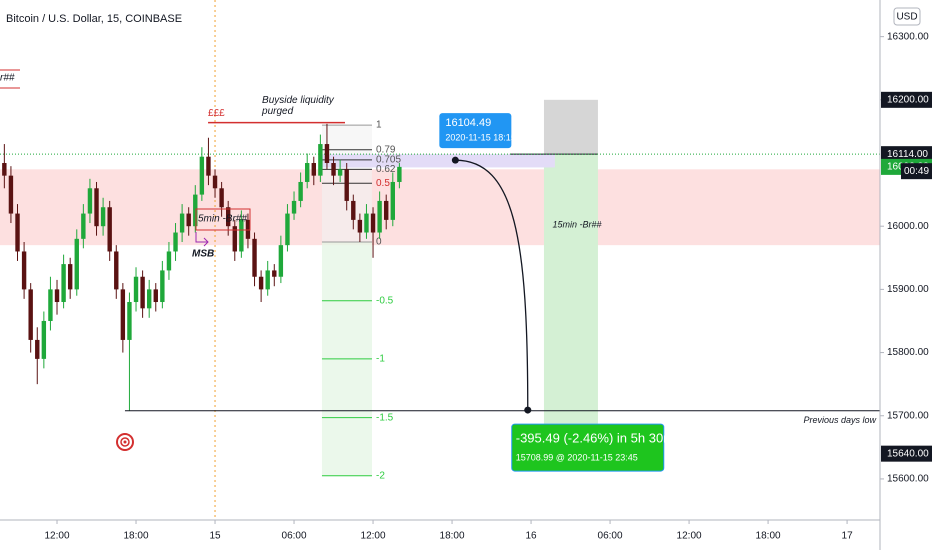 Image resolution: width=932 pixels, height=555 pixels. I want to click on y-tick-label: 15700.00, so click(908, 415).